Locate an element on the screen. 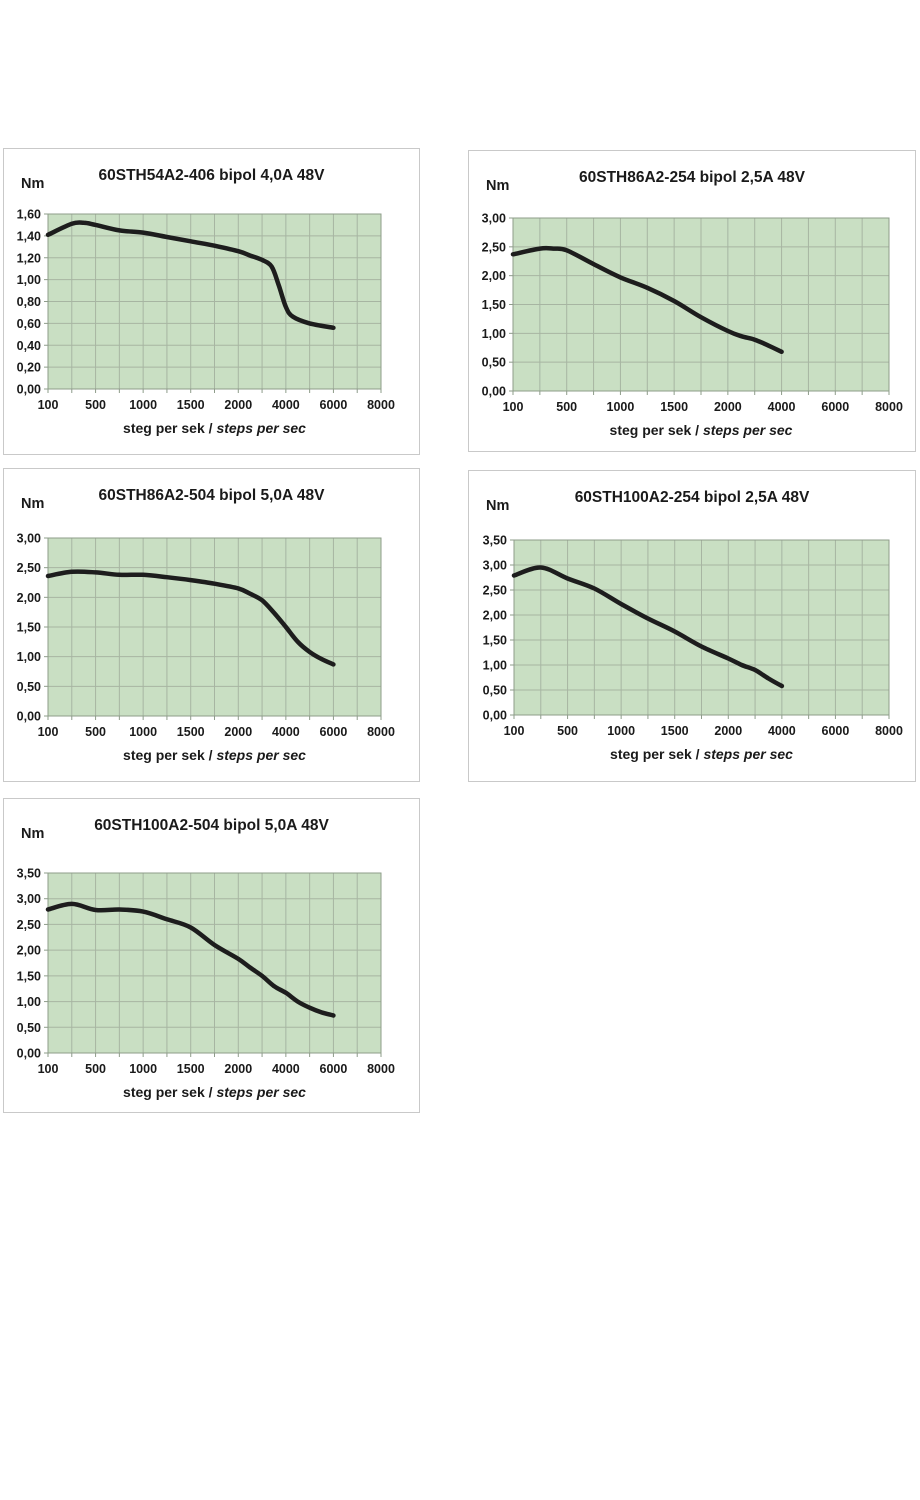  chart-title: 60STH86A2-504 bipol 5,0A 48V is located at coordinates (211, 495).